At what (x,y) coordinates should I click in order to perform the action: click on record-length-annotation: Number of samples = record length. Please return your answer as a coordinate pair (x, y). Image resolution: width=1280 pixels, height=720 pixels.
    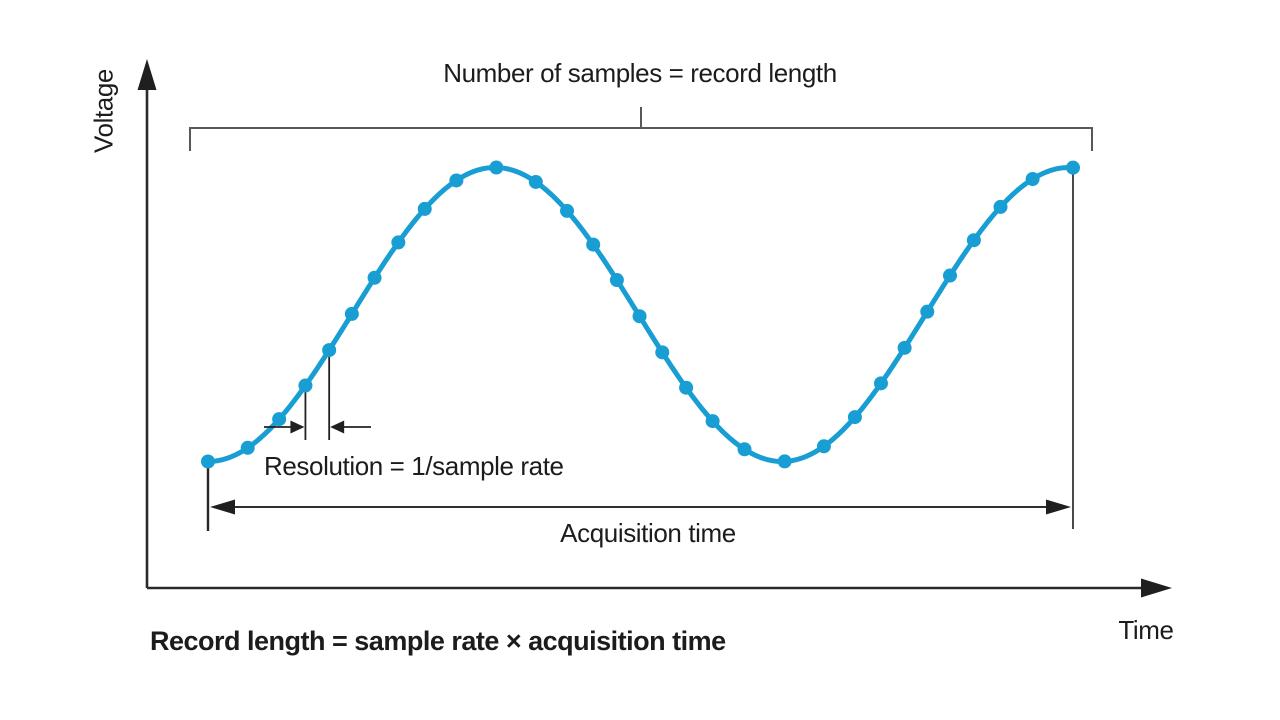
    Looking at the image, I should click on (640, 73).